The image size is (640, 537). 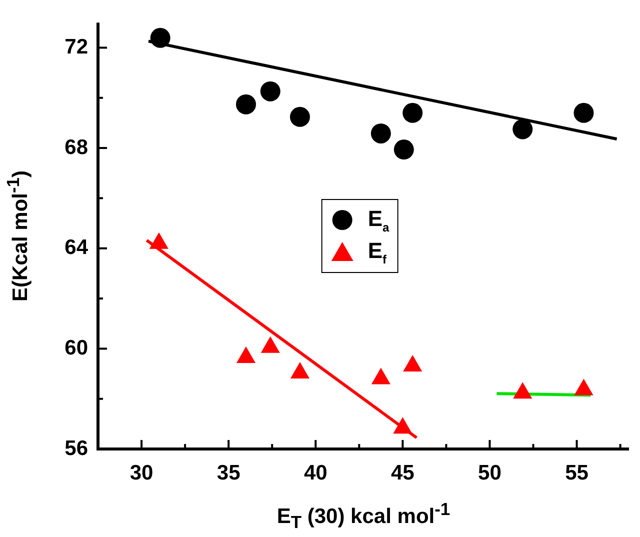 What do you see at coordinates (379, 220) in the screenshot?
I see `legend-label: E$_{a}$` at bounding box center [379, 220].